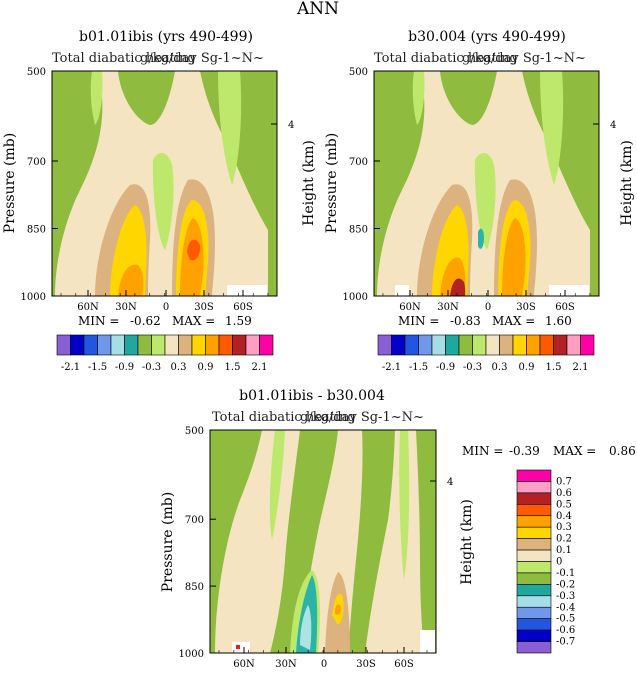  I want to click on panel-2-max-value: 1.60, so click(558, 321).